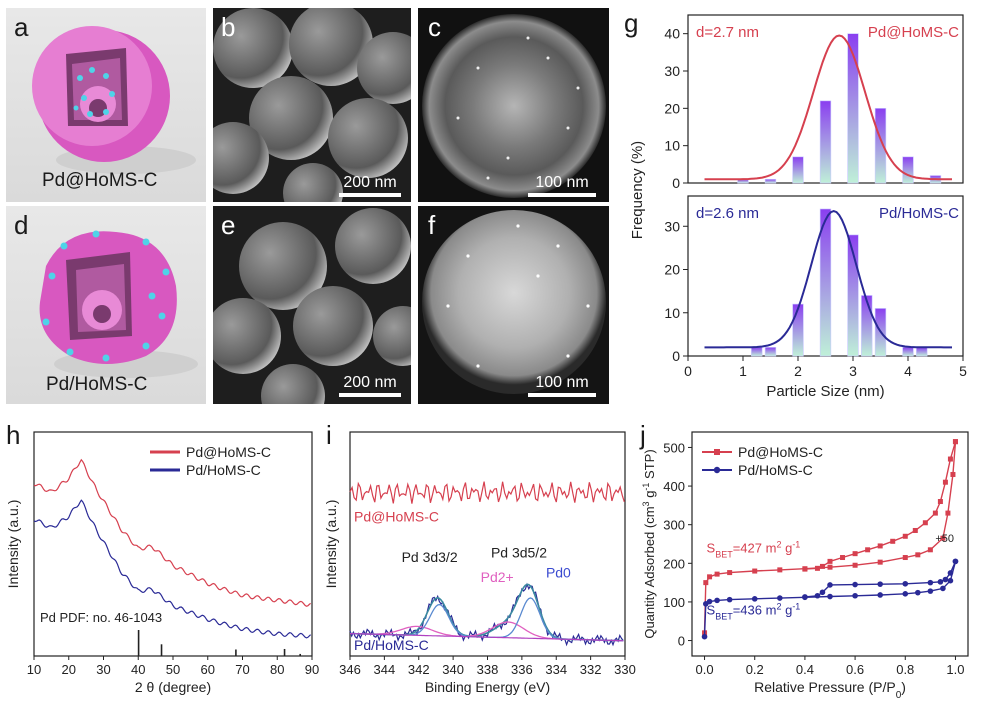 Image resolution: width=983 pixels, height=713 pixels. What do you see at coordinates (522, 669) in the screenshot?
I see `x-tick-label: 336` at bounding box center [522, 669].